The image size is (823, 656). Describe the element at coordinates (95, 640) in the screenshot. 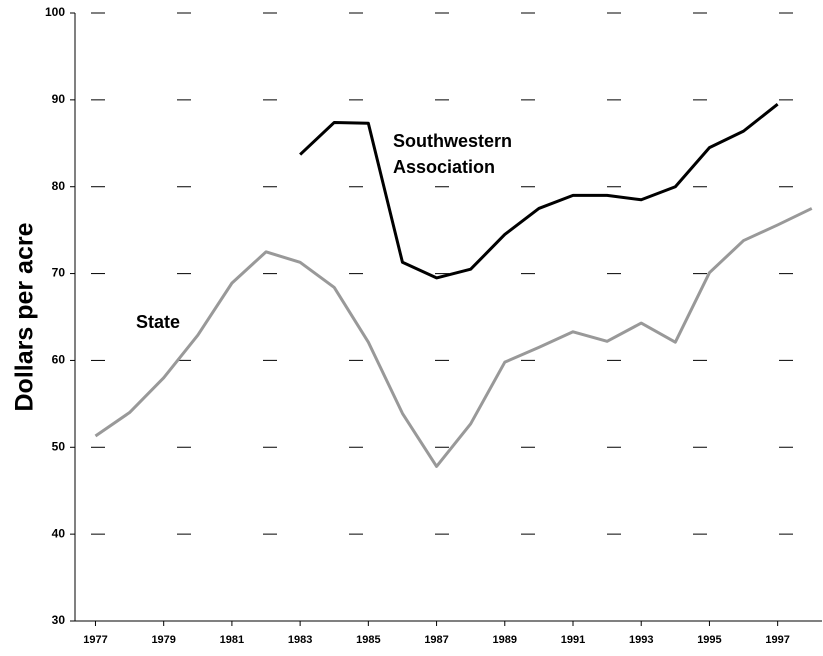

I see `x-tick-label: 1977` at that location.